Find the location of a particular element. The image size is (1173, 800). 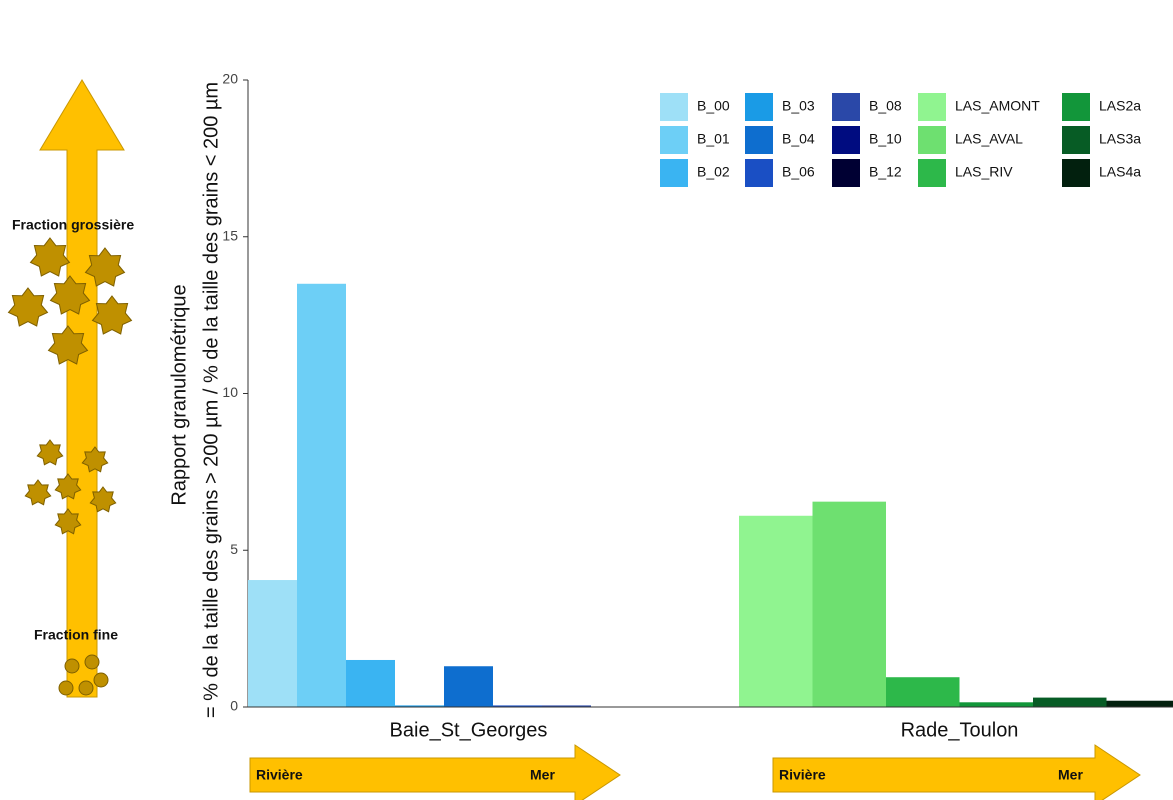

y-tick-label: 20 is located at coordinates (230, 79).